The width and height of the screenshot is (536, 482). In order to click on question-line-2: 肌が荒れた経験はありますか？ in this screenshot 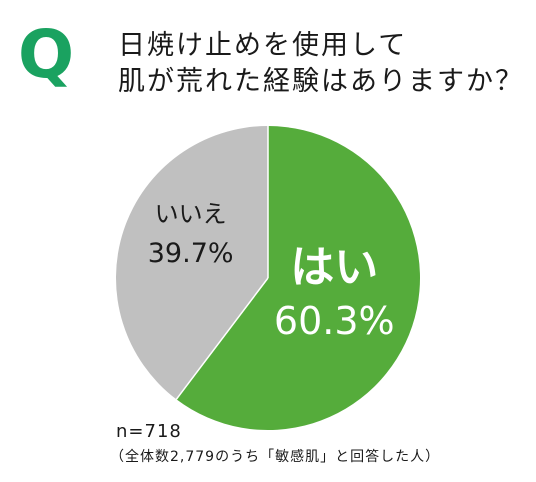, I will do `click(321, 81)`.